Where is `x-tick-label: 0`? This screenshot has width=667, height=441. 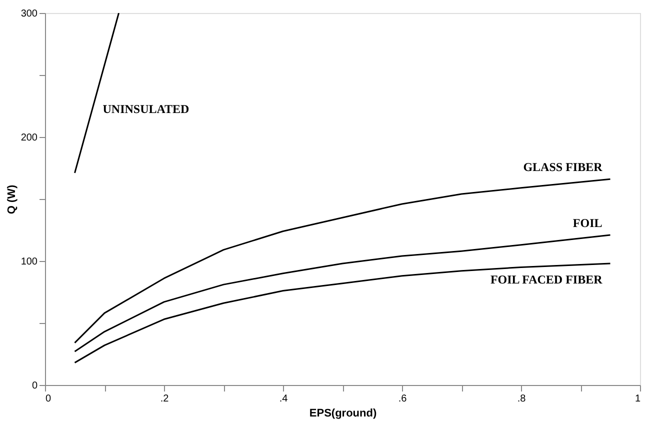 x-tick-label: 0 is located at coordinates (49, 399).